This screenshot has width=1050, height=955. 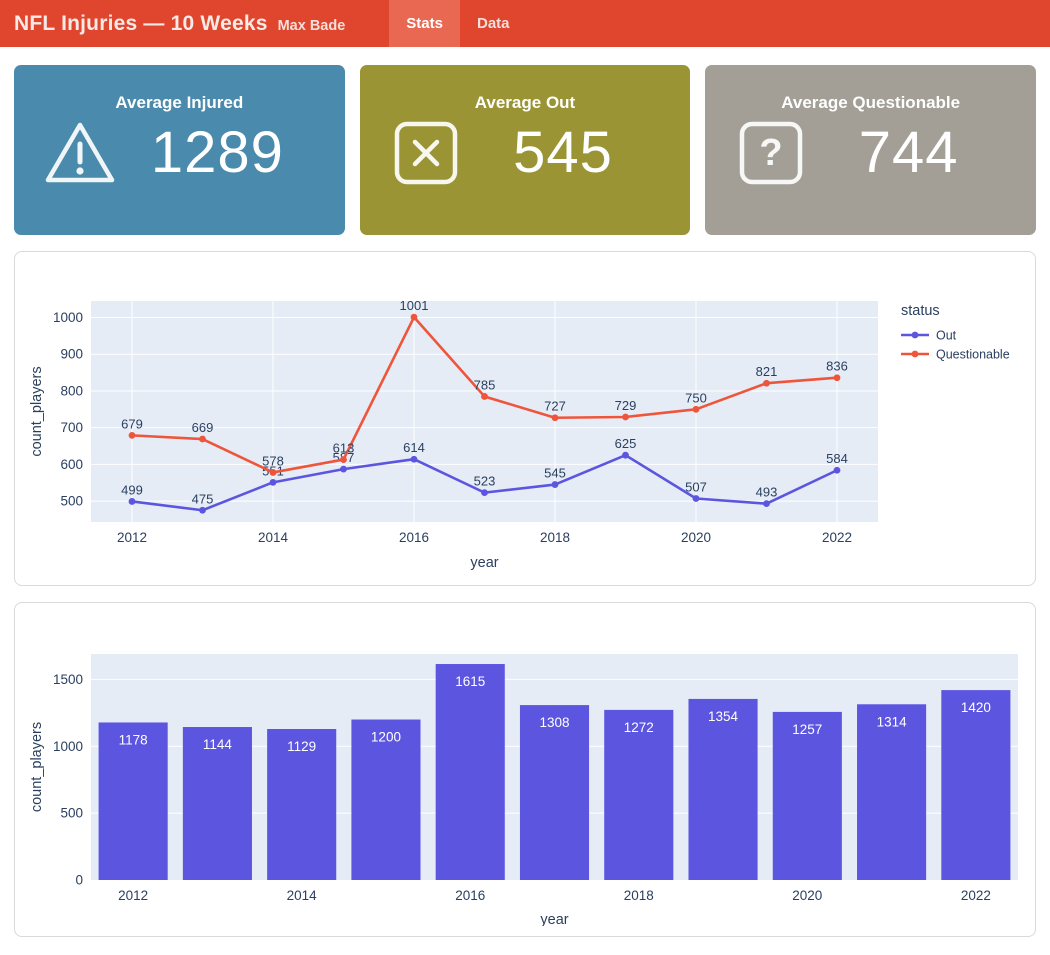 I want to click on data-label: 669, so click(x=203, y=427).